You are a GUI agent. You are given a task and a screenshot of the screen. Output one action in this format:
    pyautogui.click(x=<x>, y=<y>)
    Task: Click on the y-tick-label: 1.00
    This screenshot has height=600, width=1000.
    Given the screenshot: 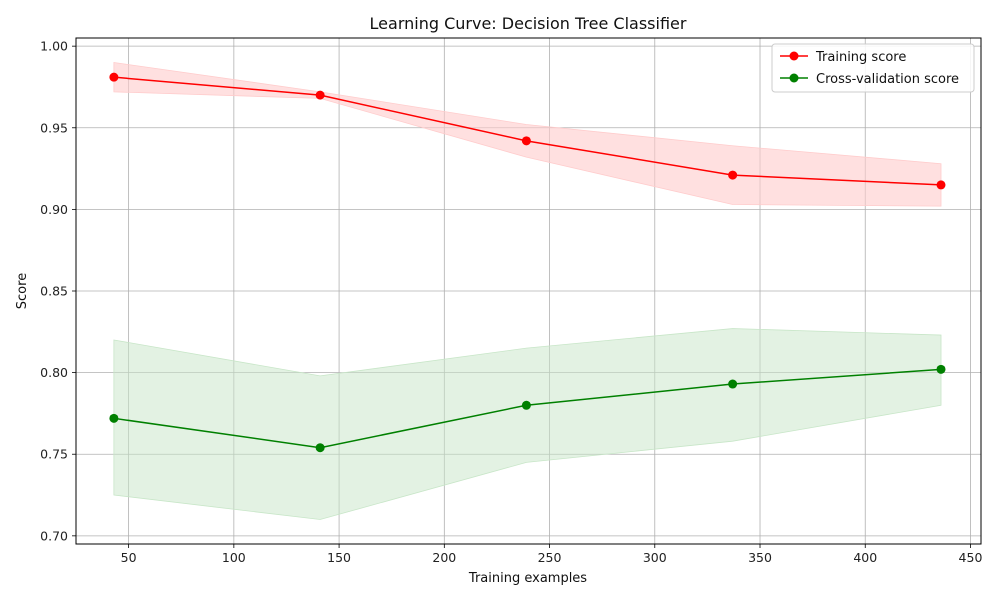 What is the action you would take?
    pyautogui.click(x=54, y=46)
    